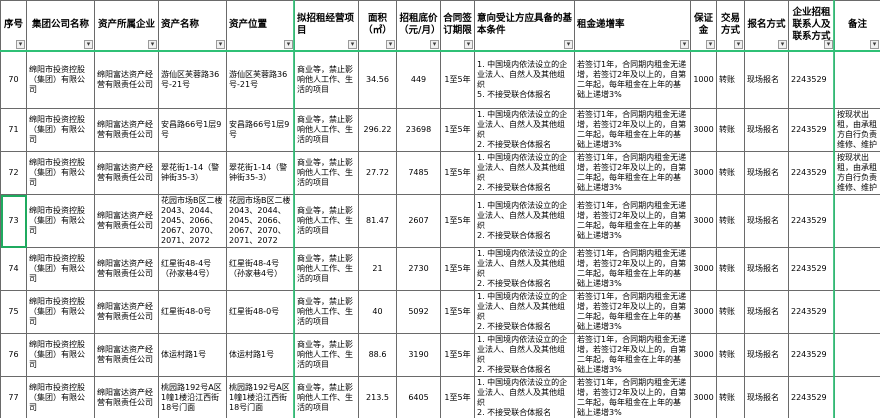 The image size is (880, 418). I want to click on cell-asset-location: 游仙区芙蓉路36号-21号, so click(260, 79).